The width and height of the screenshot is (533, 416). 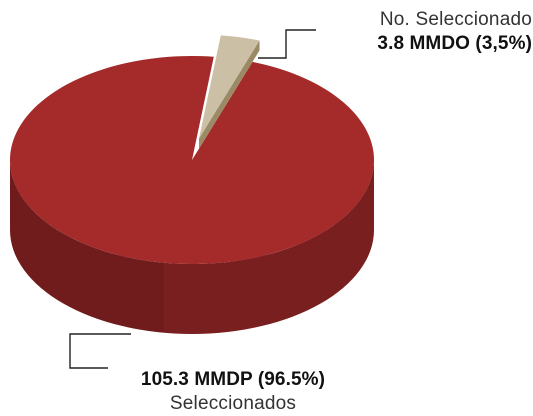 I want to click on leader-line-no-seleccionado, so click(x=287, y=44).